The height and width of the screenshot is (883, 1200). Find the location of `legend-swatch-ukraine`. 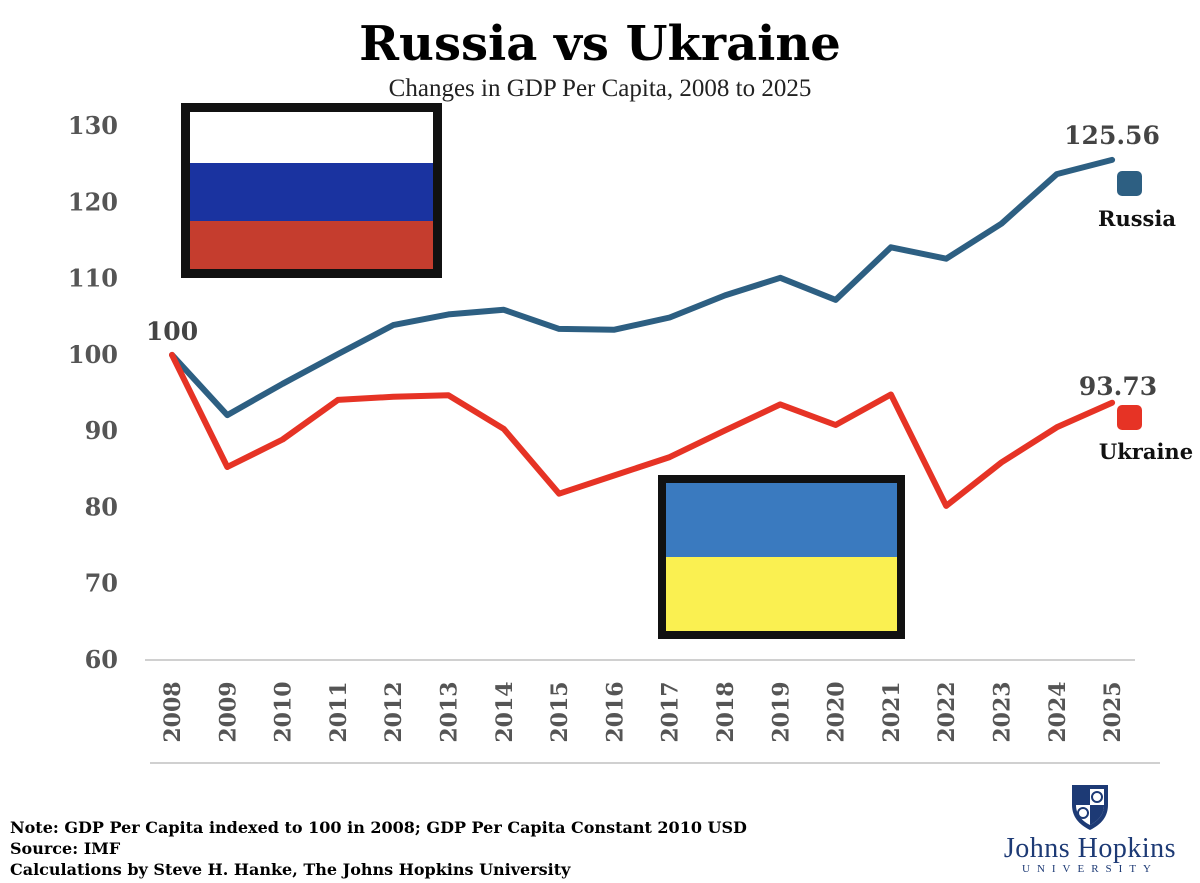

legend-swatch-ukraine is located at coordinates (1129, 417).